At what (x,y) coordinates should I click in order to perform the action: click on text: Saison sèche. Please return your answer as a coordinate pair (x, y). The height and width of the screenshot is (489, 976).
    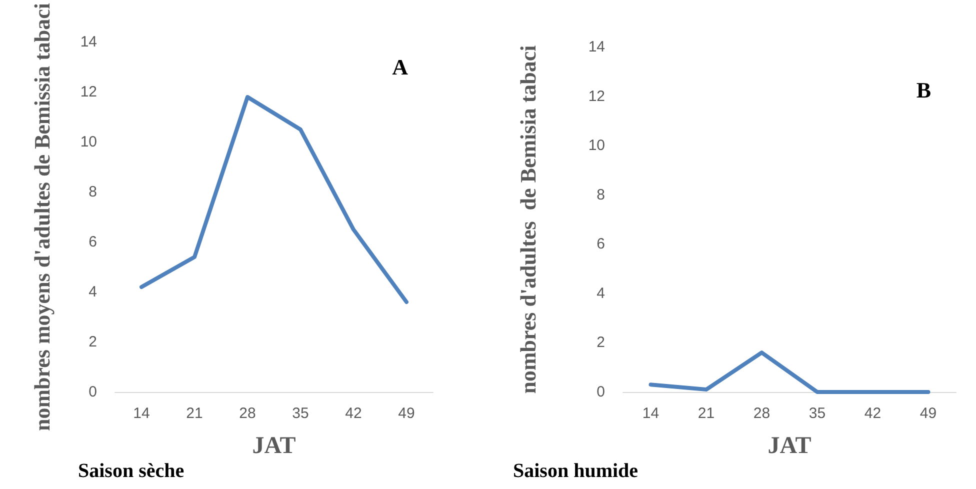
    Looking at the image, I should click on (131, 471).